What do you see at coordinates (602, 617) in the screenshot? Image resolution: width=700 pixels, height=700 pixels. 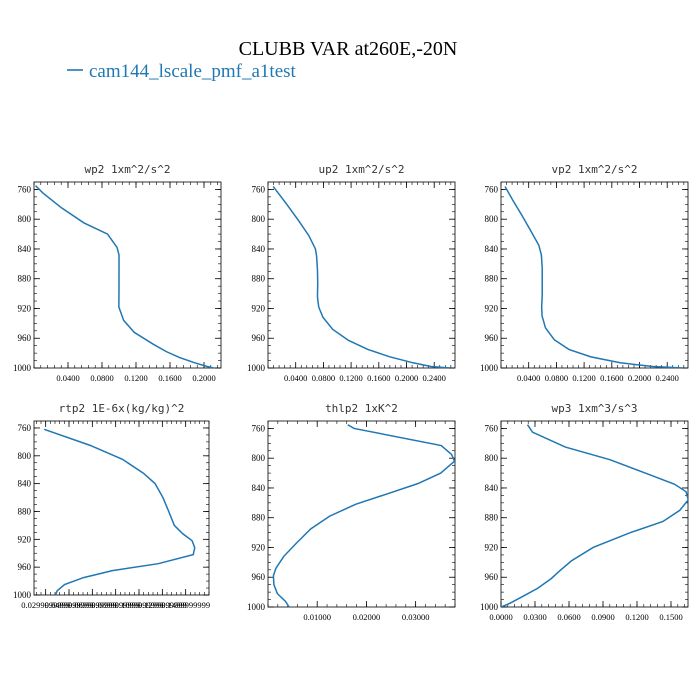 I see `x-tick-label: 0.0900` at bounding box center [602, 617].